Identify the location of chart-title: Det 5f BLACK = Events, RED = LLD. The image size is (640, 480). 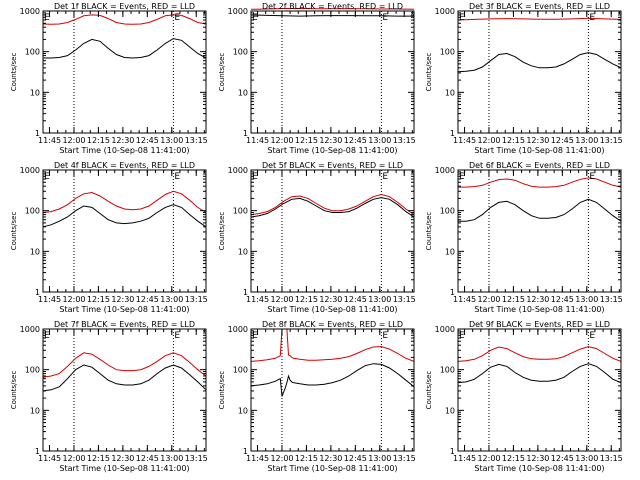
(332, 165).